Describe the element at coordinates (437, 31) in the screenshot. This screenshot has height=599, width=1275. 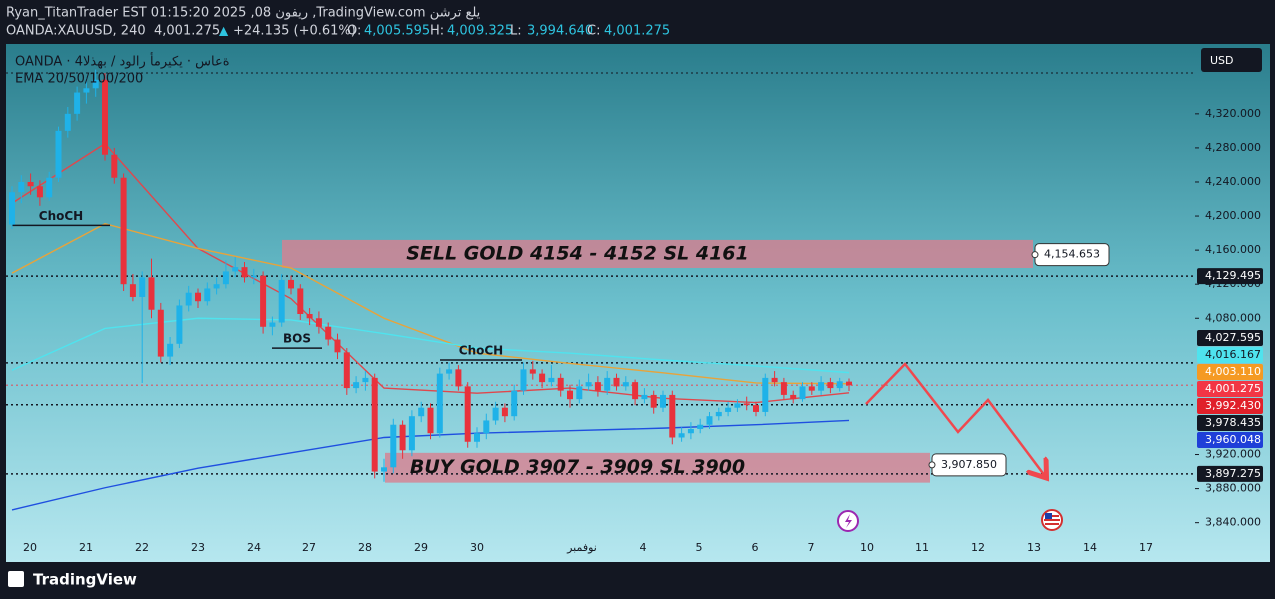
I see `ohlc-key: H:` at that location.